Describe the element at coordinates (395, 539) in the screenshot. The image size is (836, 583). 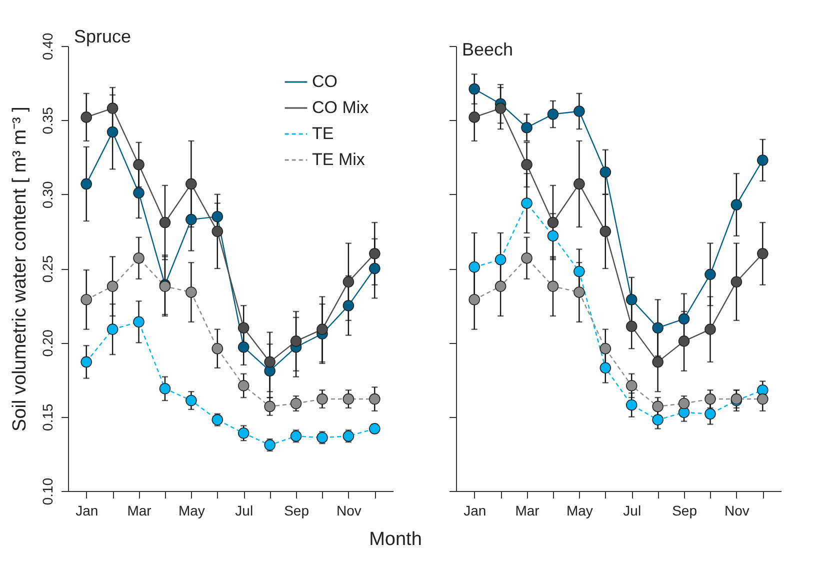
I see `x-axis-title: Month` at that location.